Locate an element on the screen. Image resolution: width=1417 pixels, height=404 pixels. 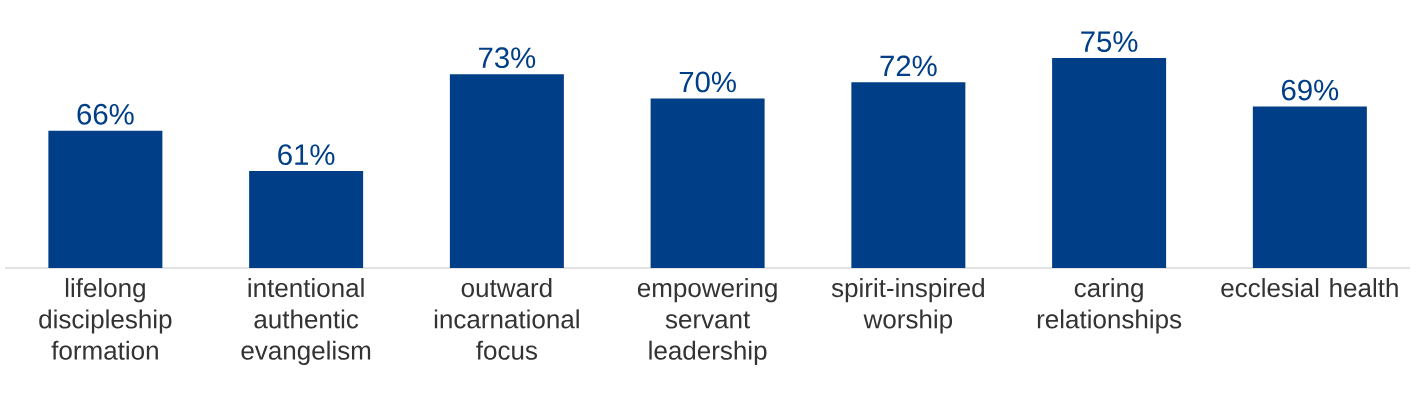
data-label: 61% is located at coordinates (306, 155).